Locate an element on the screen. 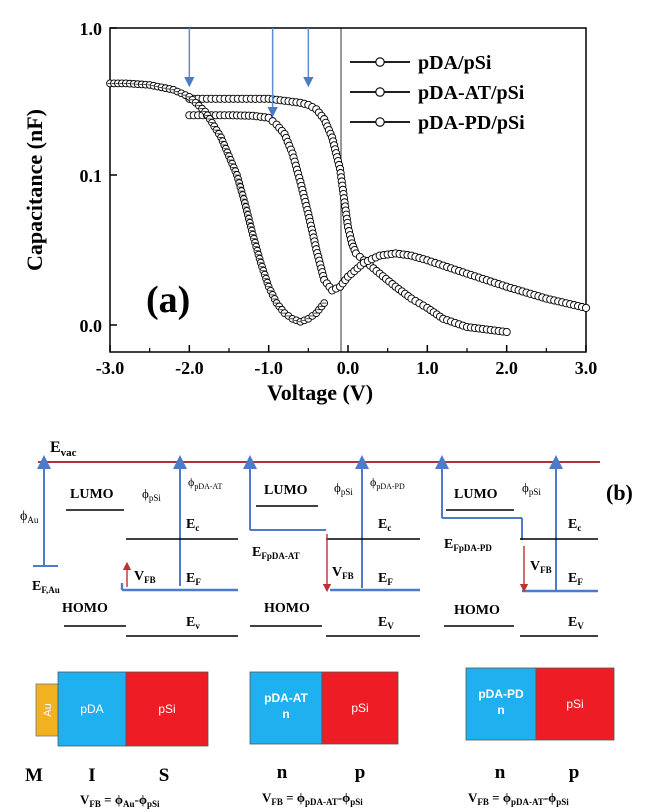 The image size is (650, 812). svg-text: ϕpDA-AT is located at coordinates (205, 483).